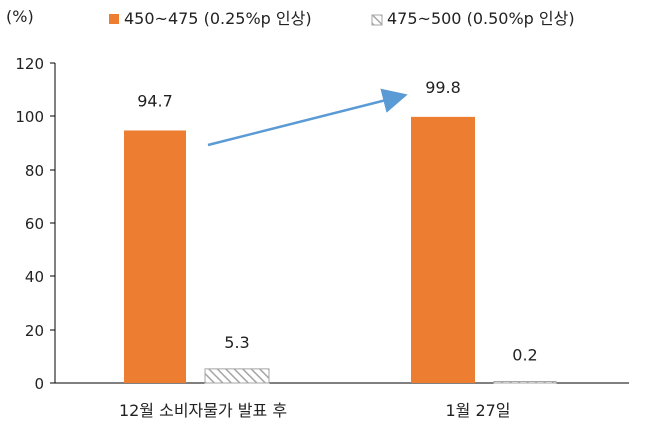 The width and height of the screenshot is (645, 442). Describe the element at coordinates (236, 342) in the screenshot. I see `data-label-series-2-category-1: 5.3` at that location.